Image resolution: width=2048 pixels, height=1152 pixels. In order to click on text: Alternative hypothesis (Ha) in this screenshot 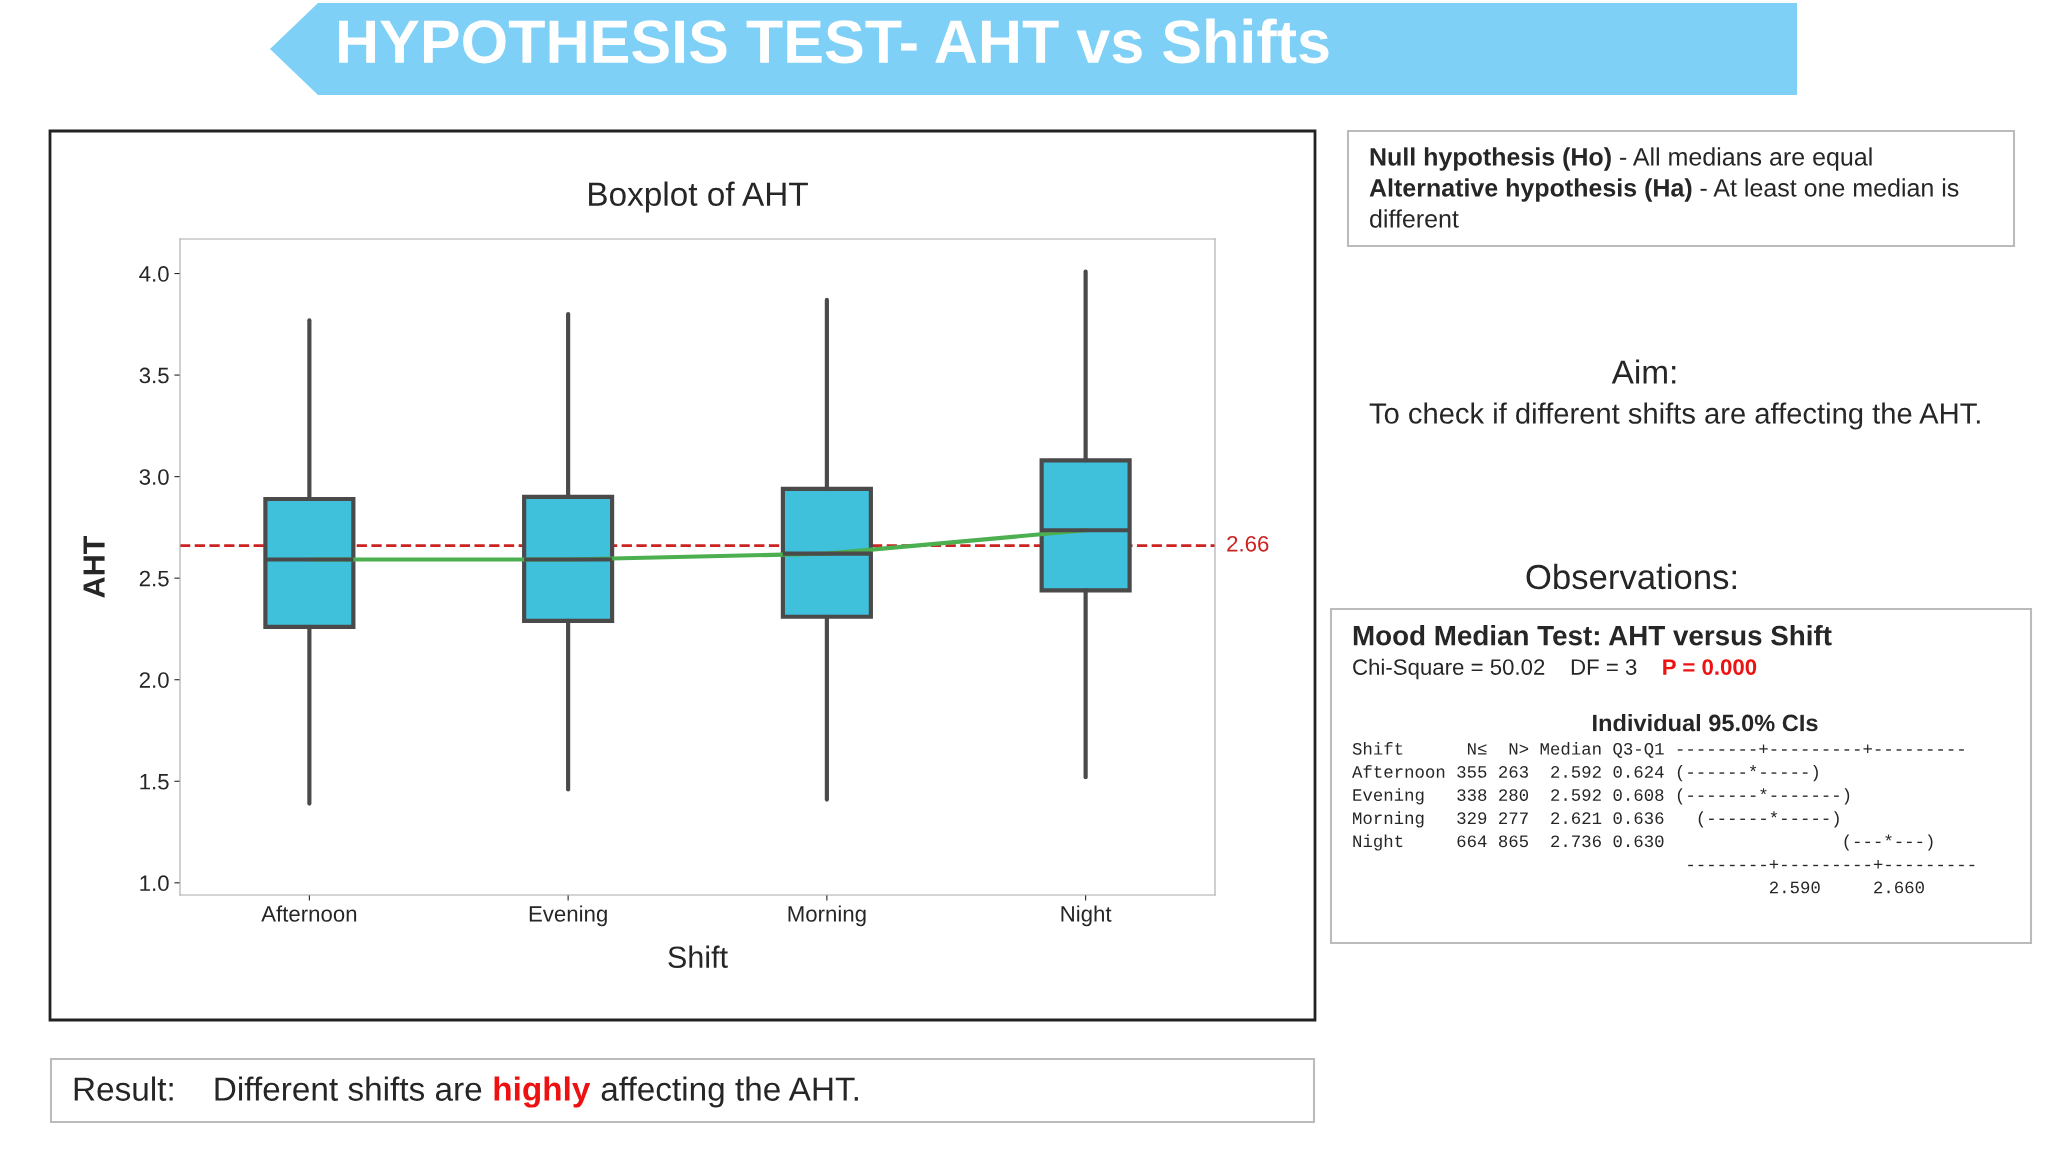, I will do `click(1530, 190)`.